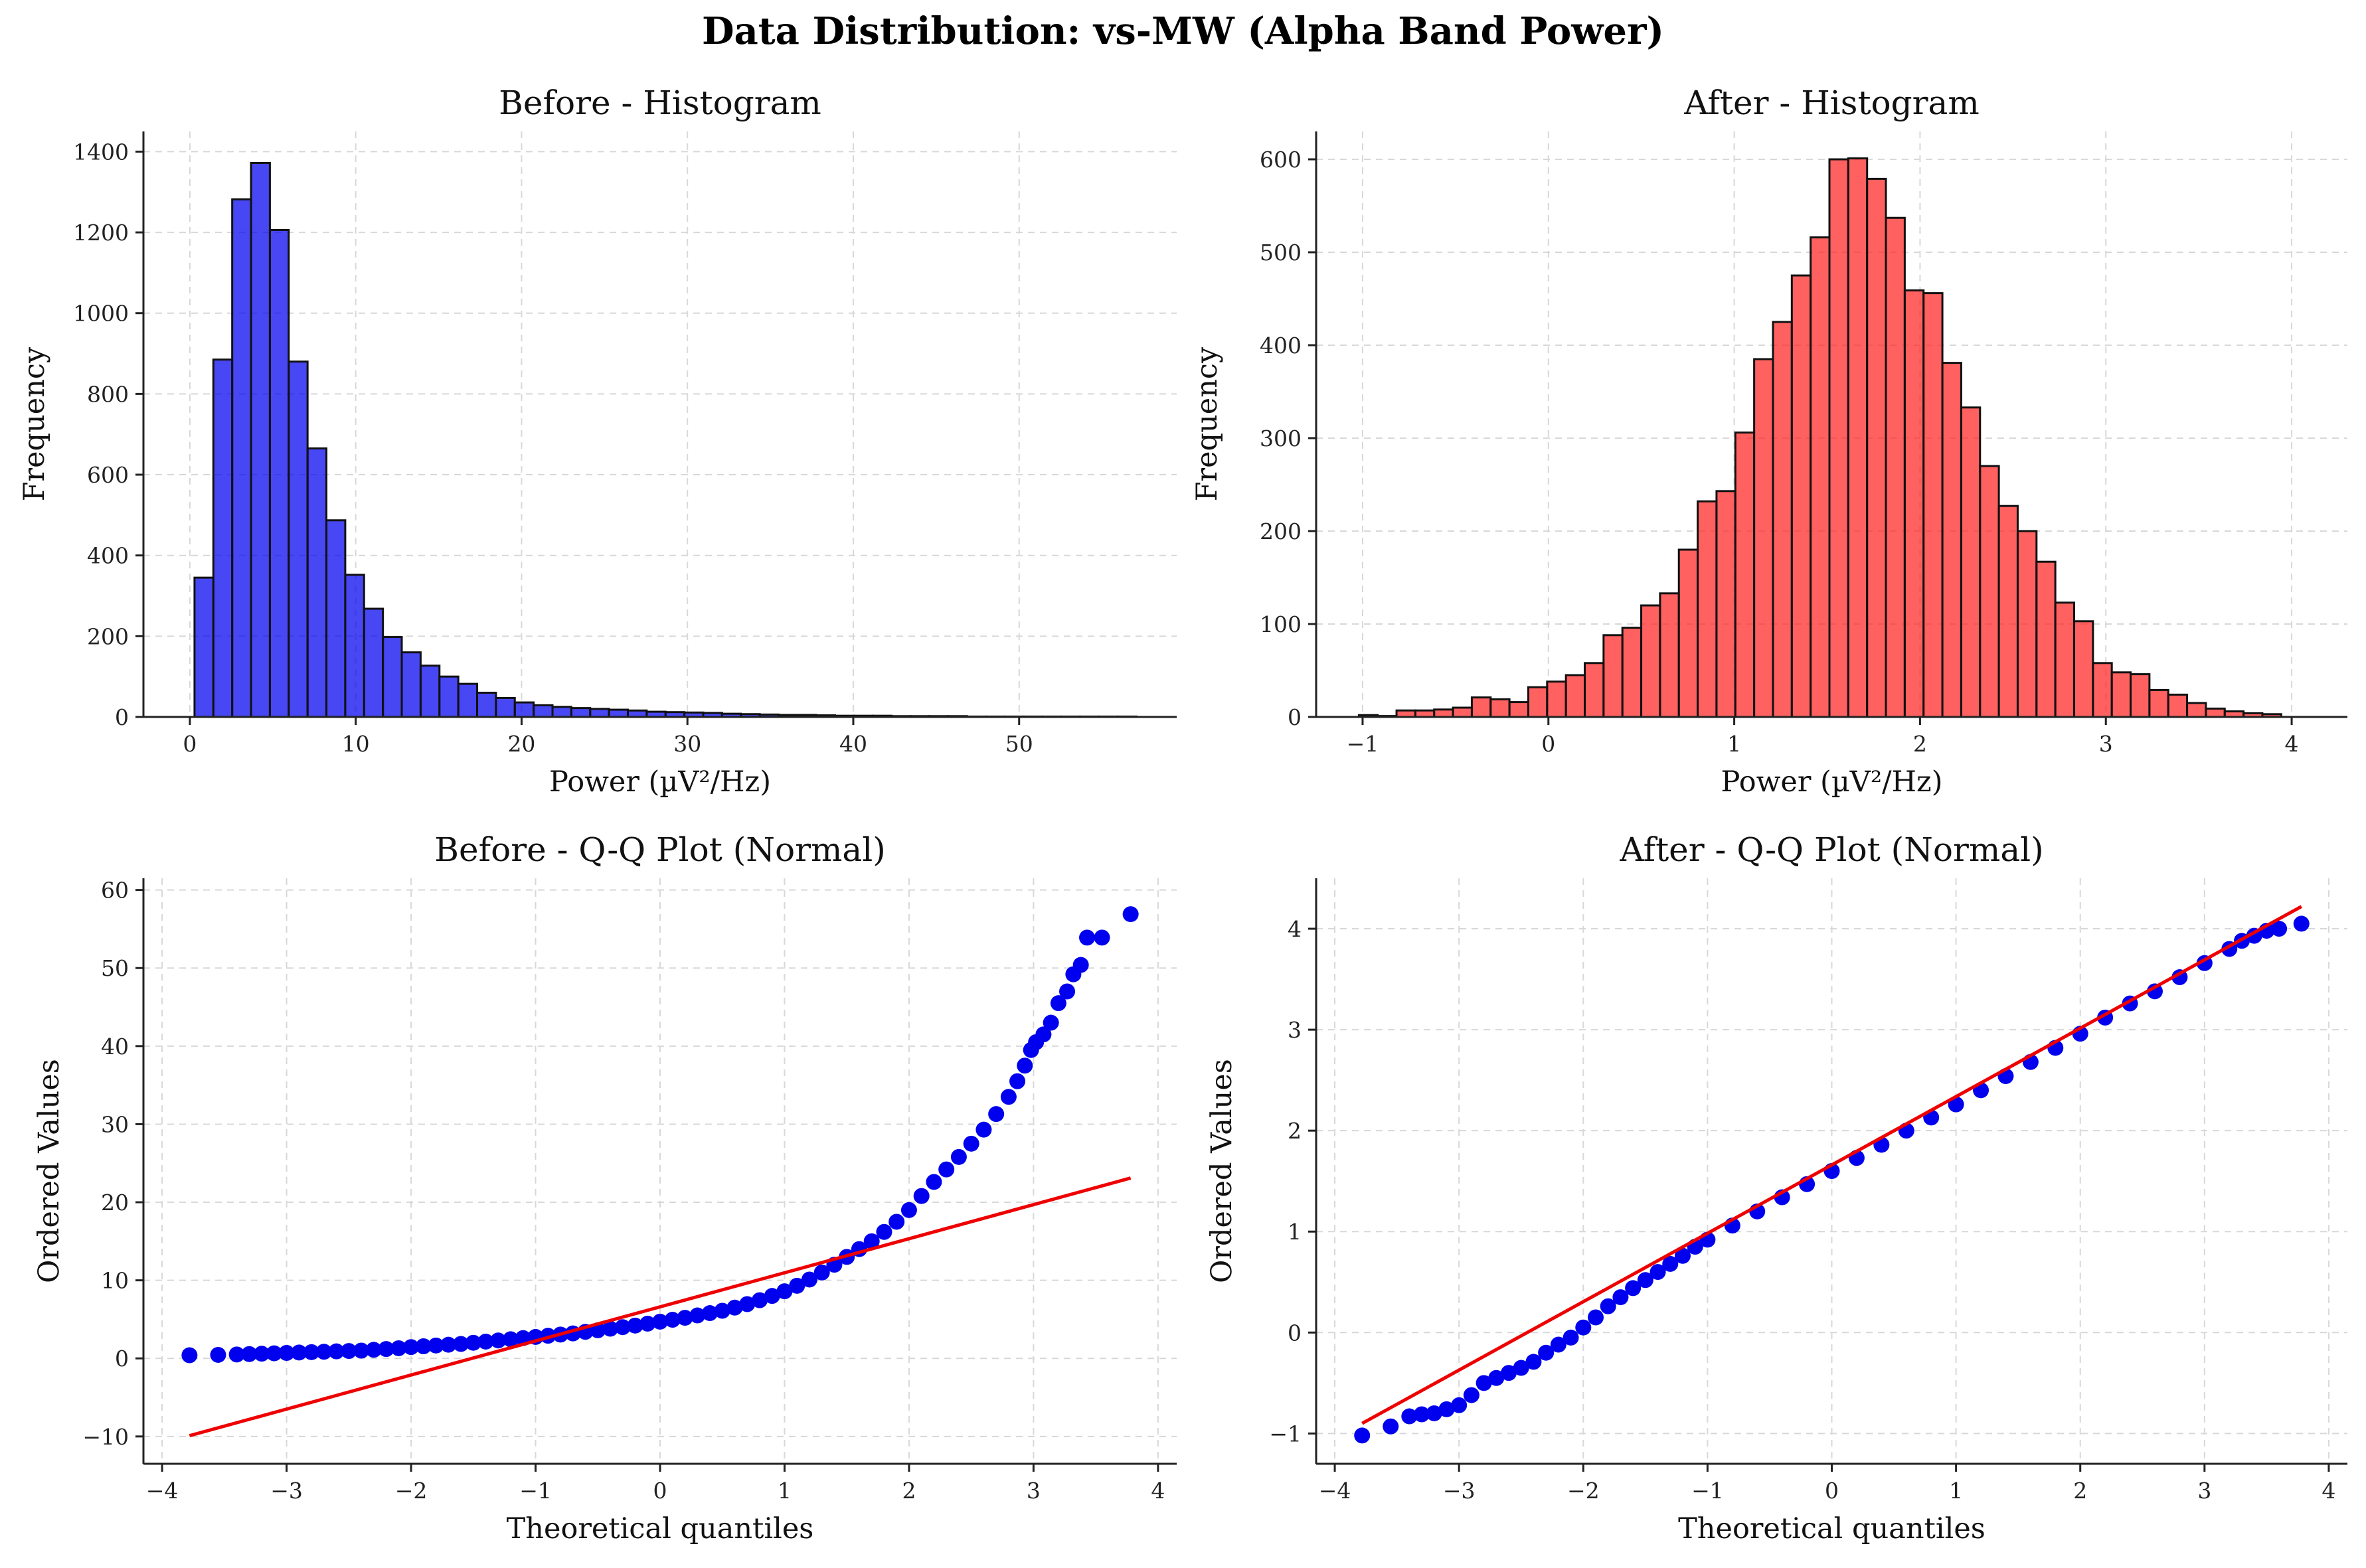  What do you see at coordinates (115, 1124) in the screenshot?
I see `y-tick-label: 30` at bounding box center [115, 1124].